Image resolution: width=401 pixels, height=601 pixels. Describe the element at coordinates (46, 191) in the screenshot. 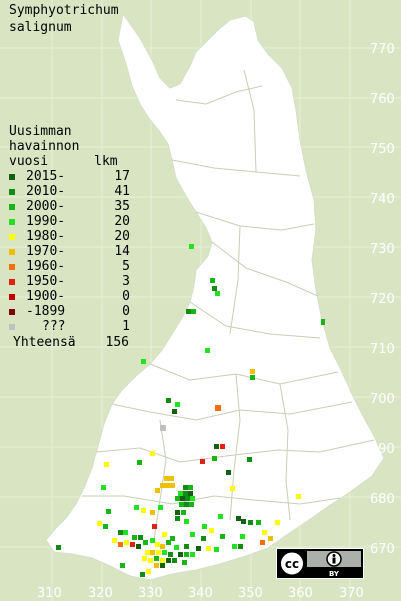

I see `legend-label: 2010-` at that location.